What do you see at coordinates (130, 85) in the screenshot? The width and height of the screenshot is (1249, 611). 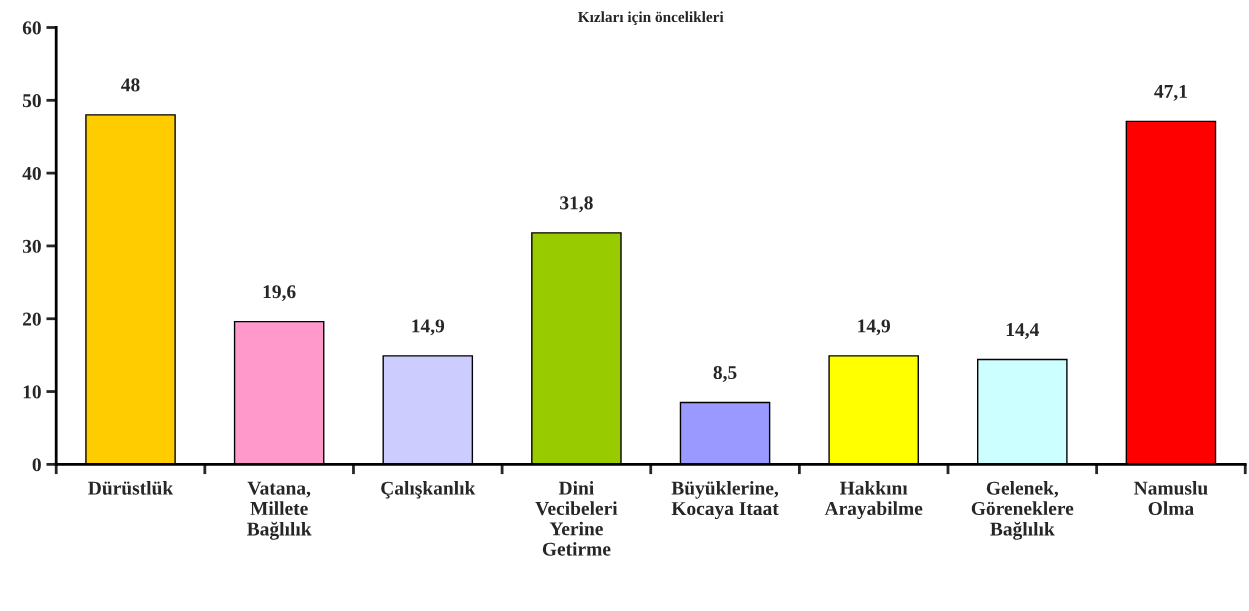 I see `data-label: 48` at bounding box center [130, 85].